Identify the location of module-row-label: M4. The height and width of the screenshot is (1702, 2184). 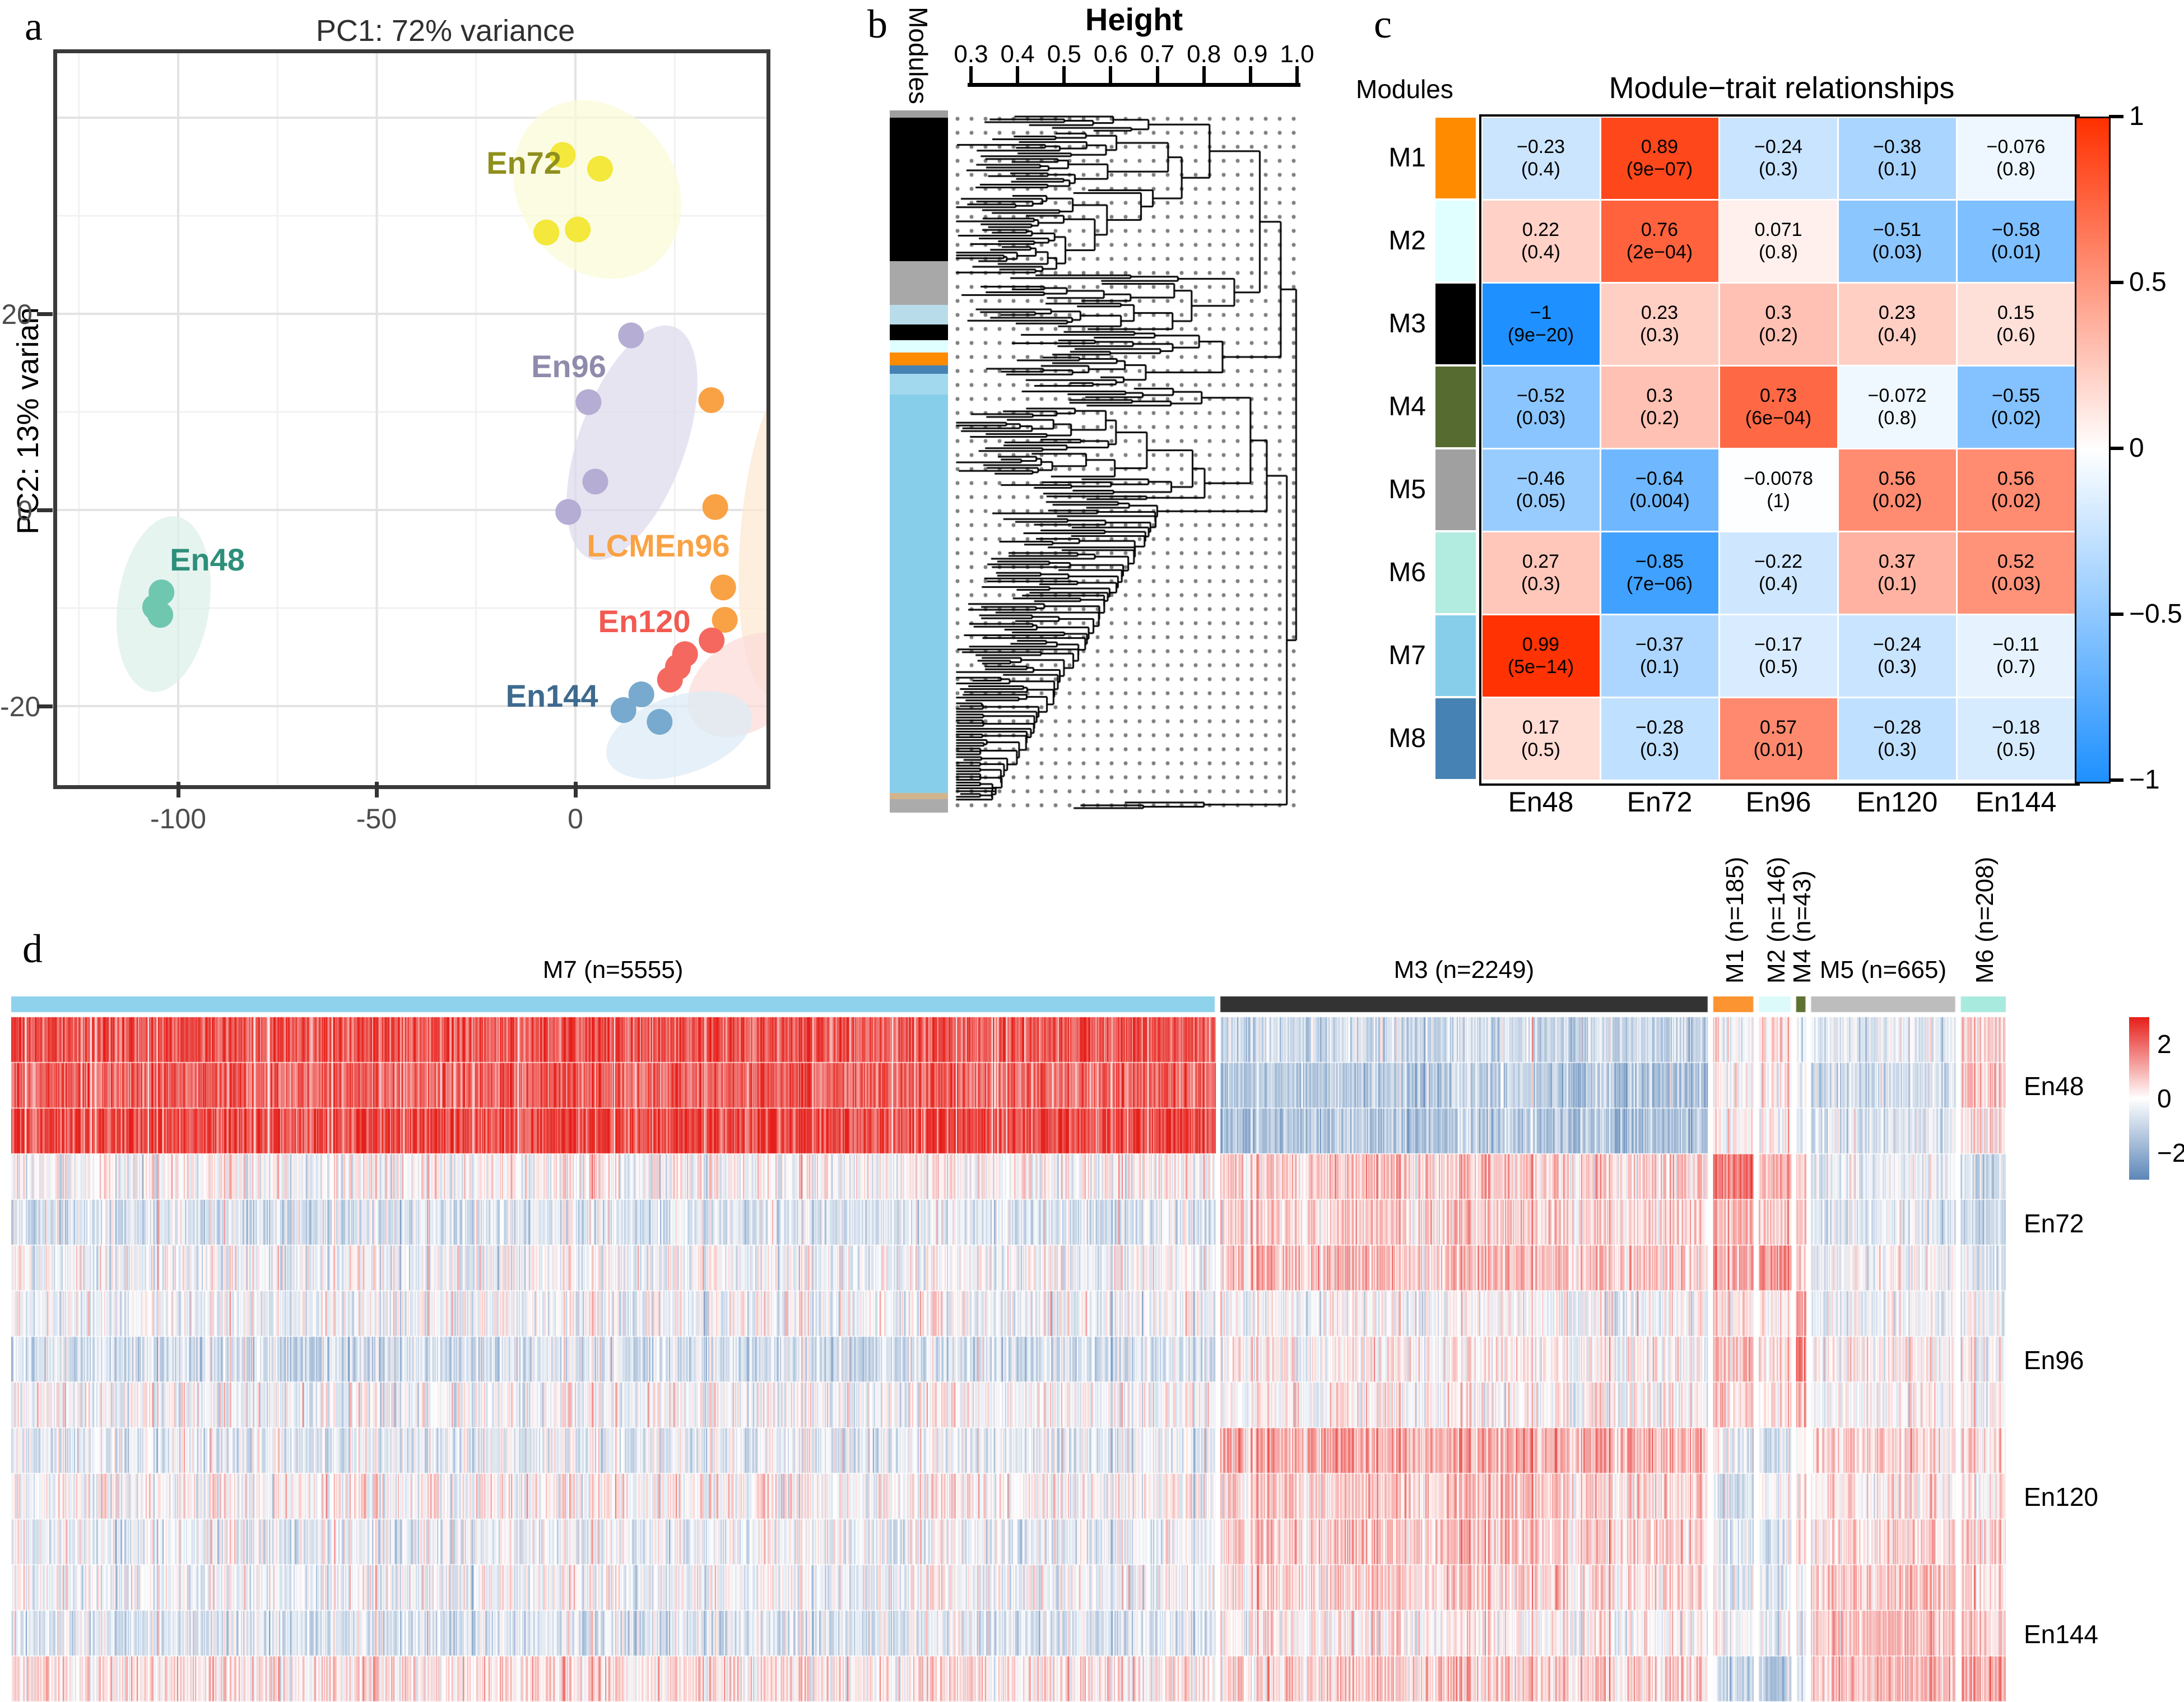
(1407, 406).